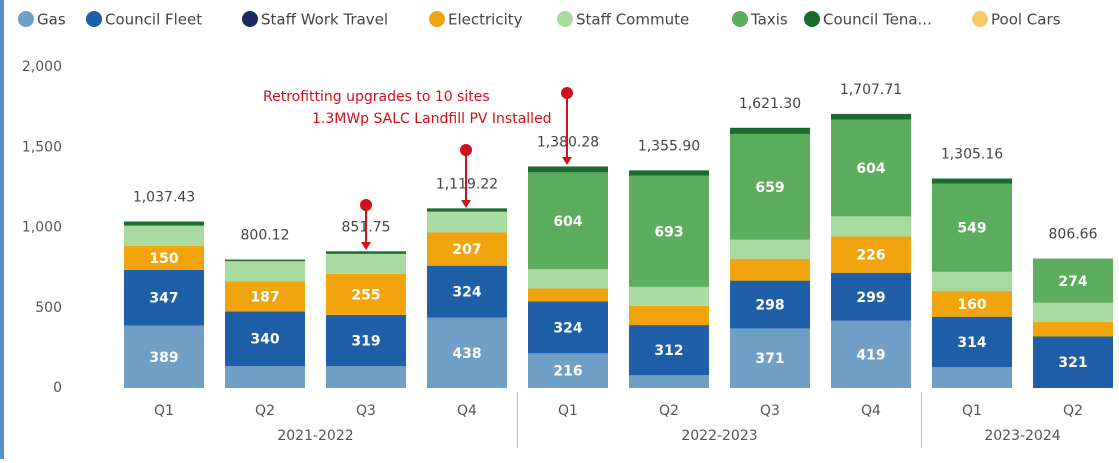 This screenshot has width=1119, height=463. Describe the element at coordinates (432, 119) in the screenshot. I see `annotation: 1.3MWp SALC Landfill PV Installed` at that location.